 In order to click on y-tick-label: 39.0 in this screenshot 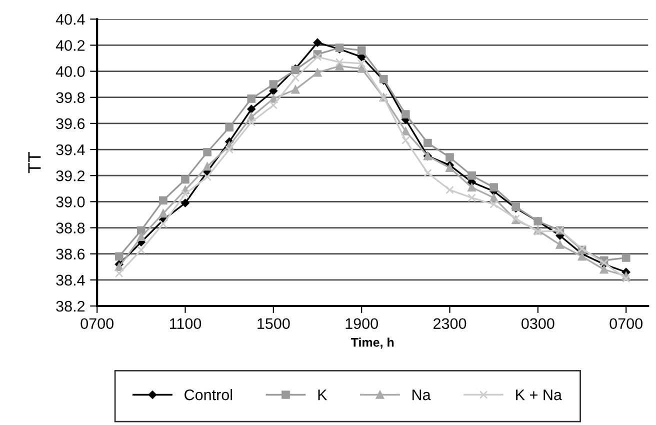, I will do `click(70, 202)`.